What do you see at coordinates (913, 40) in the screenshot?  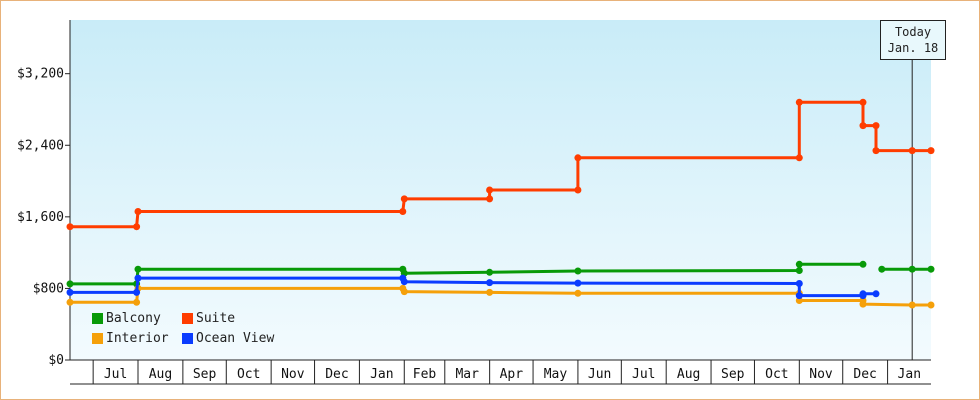 I see `today-marker-label: Today Jan. 18` at bounding box center [913, 40].